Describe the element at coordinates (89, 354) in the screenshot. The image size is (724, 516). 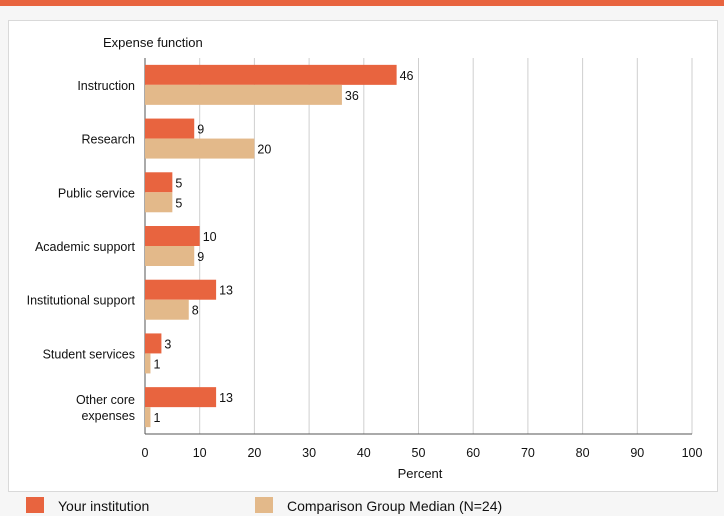
I see `category-label: Student services` at that location.